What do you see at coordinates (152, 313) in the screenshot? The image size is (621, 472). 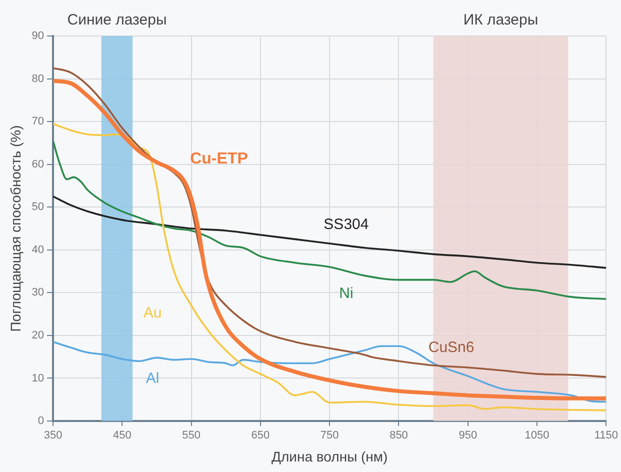 I see `series-label: Au` at bounding box center [152, 313].